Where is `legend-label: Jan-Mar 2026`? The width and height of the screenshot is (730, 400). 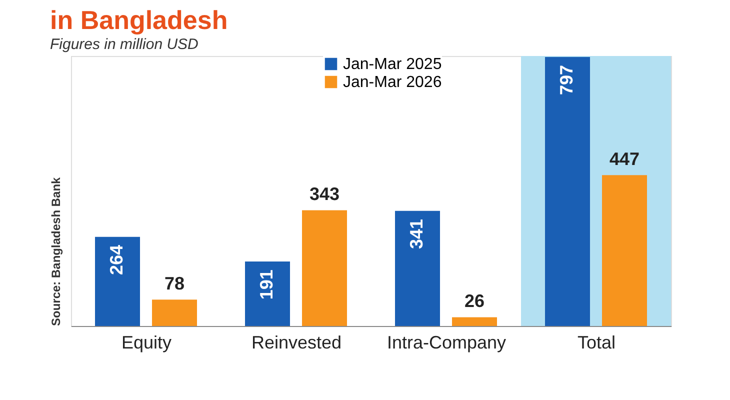
legend-label: Jan-Mar 2026 is located at coordinates (392, 82).